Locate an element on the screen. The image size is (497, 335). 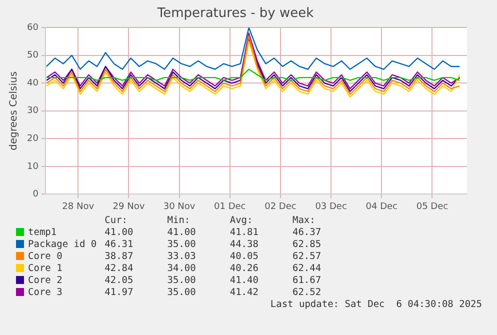
text: 62.44 is located at coordinates (306, 269).